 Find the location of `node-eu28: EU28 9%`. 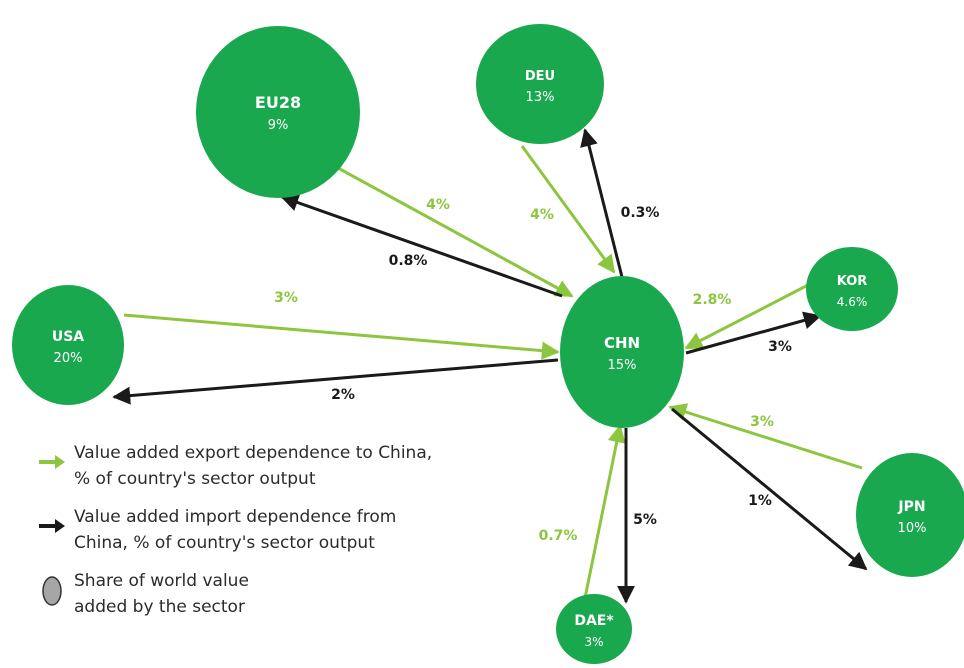

node-eu28: EU28 9% is located at coordinates (278, 112).